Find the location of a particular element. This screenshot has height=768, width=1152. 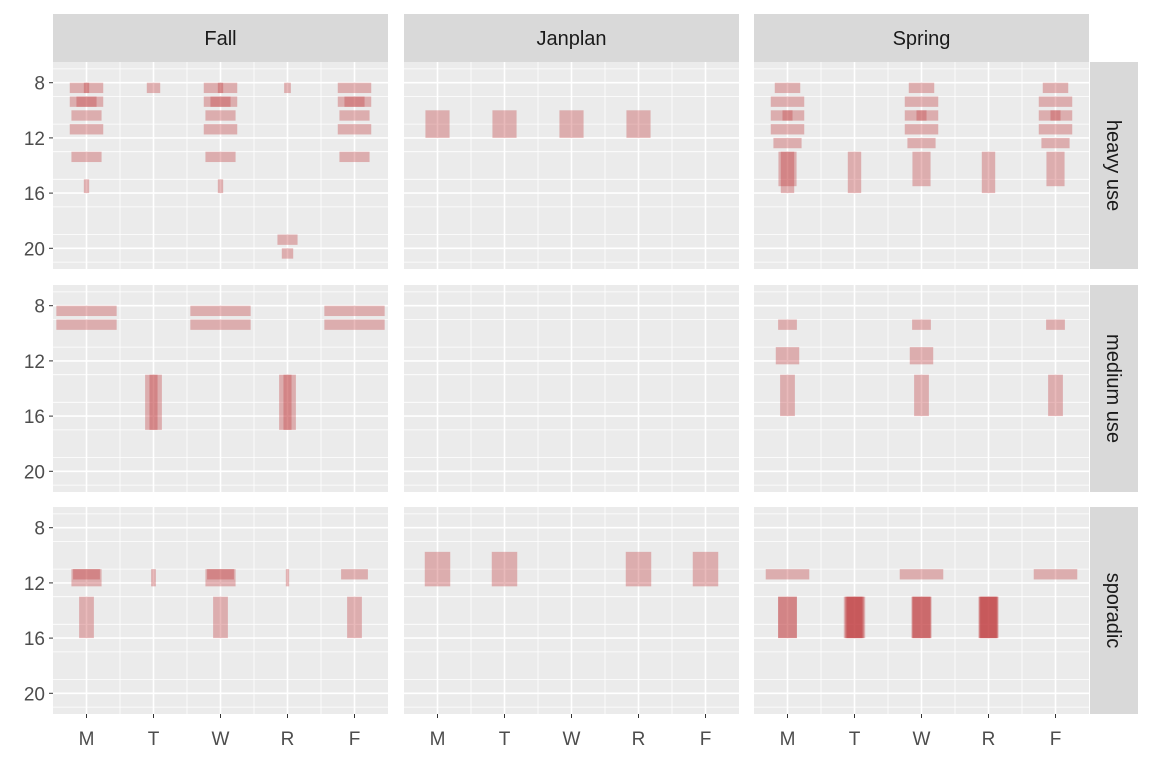

strip-fall is located at coordinates (220, 38).